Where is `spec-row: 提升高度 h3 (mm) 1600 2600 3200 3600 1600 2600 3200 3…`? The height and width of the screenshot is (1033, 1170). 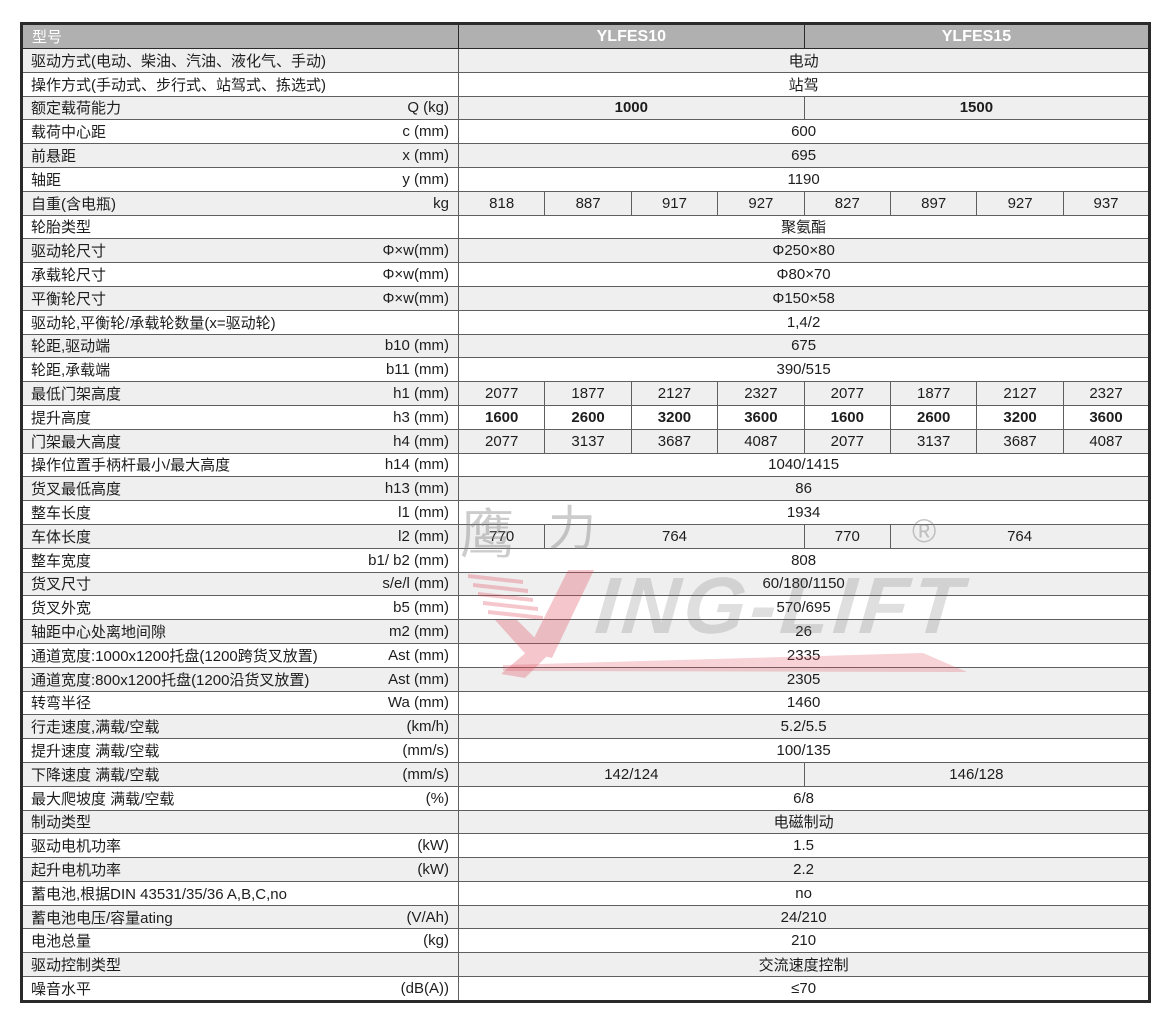
spec-row: 提升高度 h3 (mm) 1600 2600 3200 3600 1600 2600 3200 3… is located at coordinates (586, 417).